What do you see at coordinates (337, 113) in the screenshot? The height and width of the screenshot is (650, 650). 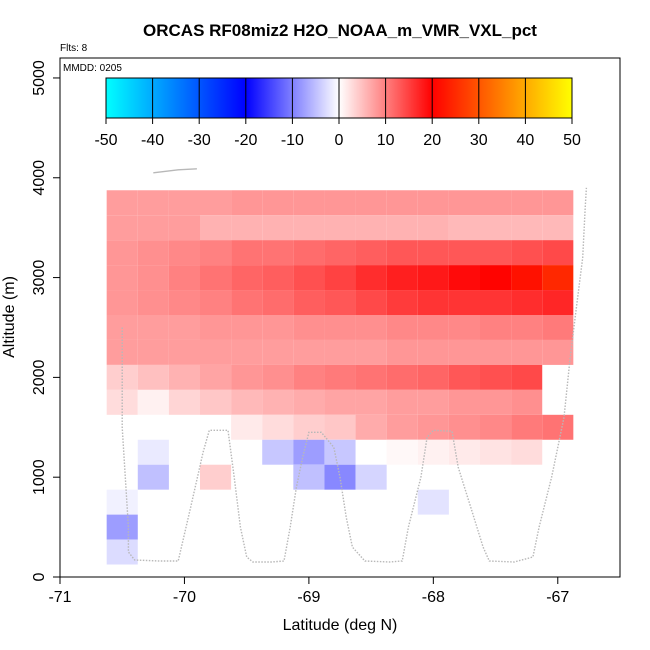 I see `colorbar-ticks: -50 -40 -30 -20 -10 0 10 20 30 40 50` at bounding box center [337, 113].